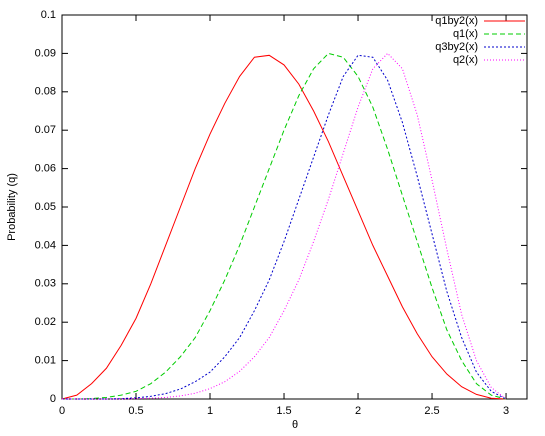  I want to click on y-tick-label: 0.04, so click(45, 245).